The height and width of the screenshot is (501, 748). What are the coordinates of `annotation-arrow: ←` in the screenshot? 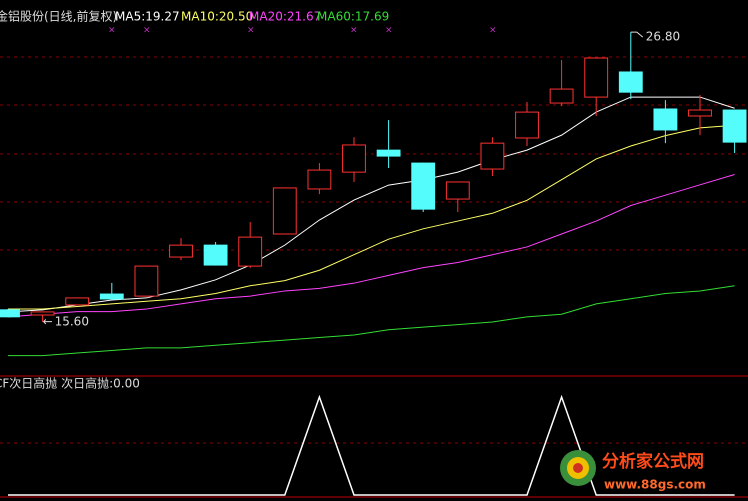 It's located at (48, 322).